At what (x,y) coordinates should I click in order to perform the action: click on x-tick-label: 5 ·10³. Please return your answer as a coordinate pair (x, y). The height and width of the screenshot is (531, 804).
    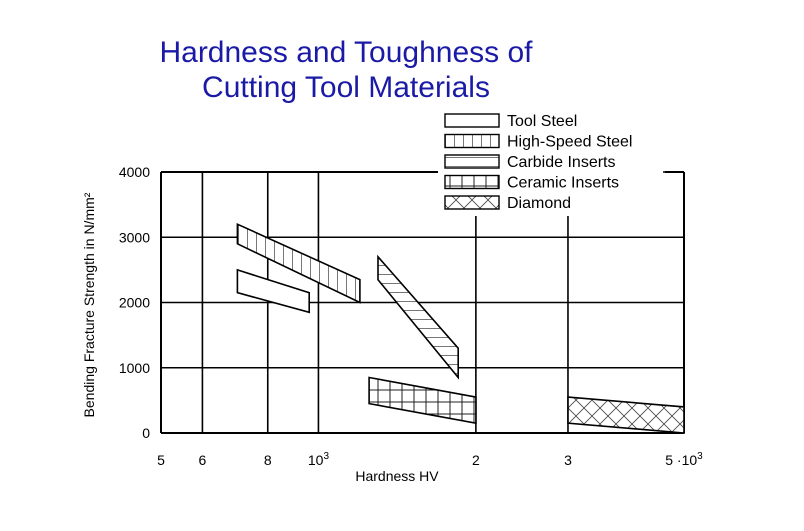
    Looking at the image, I should click on (684, 459).